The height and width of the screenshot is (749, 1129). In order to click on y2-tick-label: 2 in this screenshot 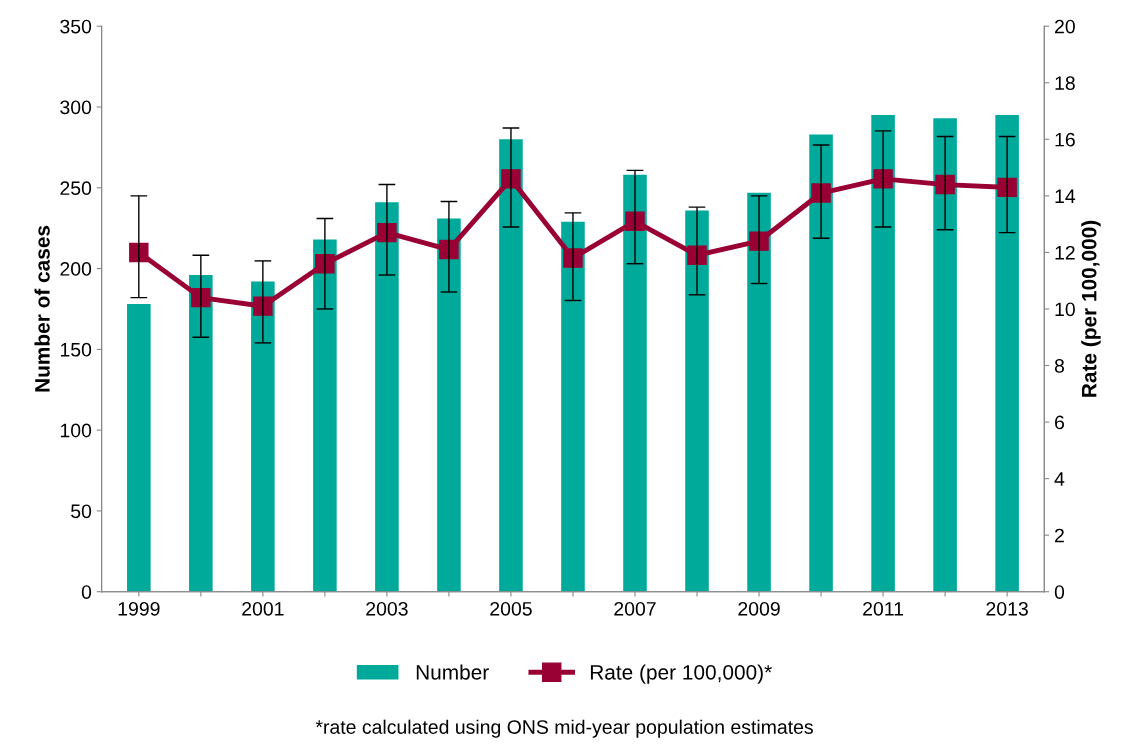, I will do `click(1059, 535)`.